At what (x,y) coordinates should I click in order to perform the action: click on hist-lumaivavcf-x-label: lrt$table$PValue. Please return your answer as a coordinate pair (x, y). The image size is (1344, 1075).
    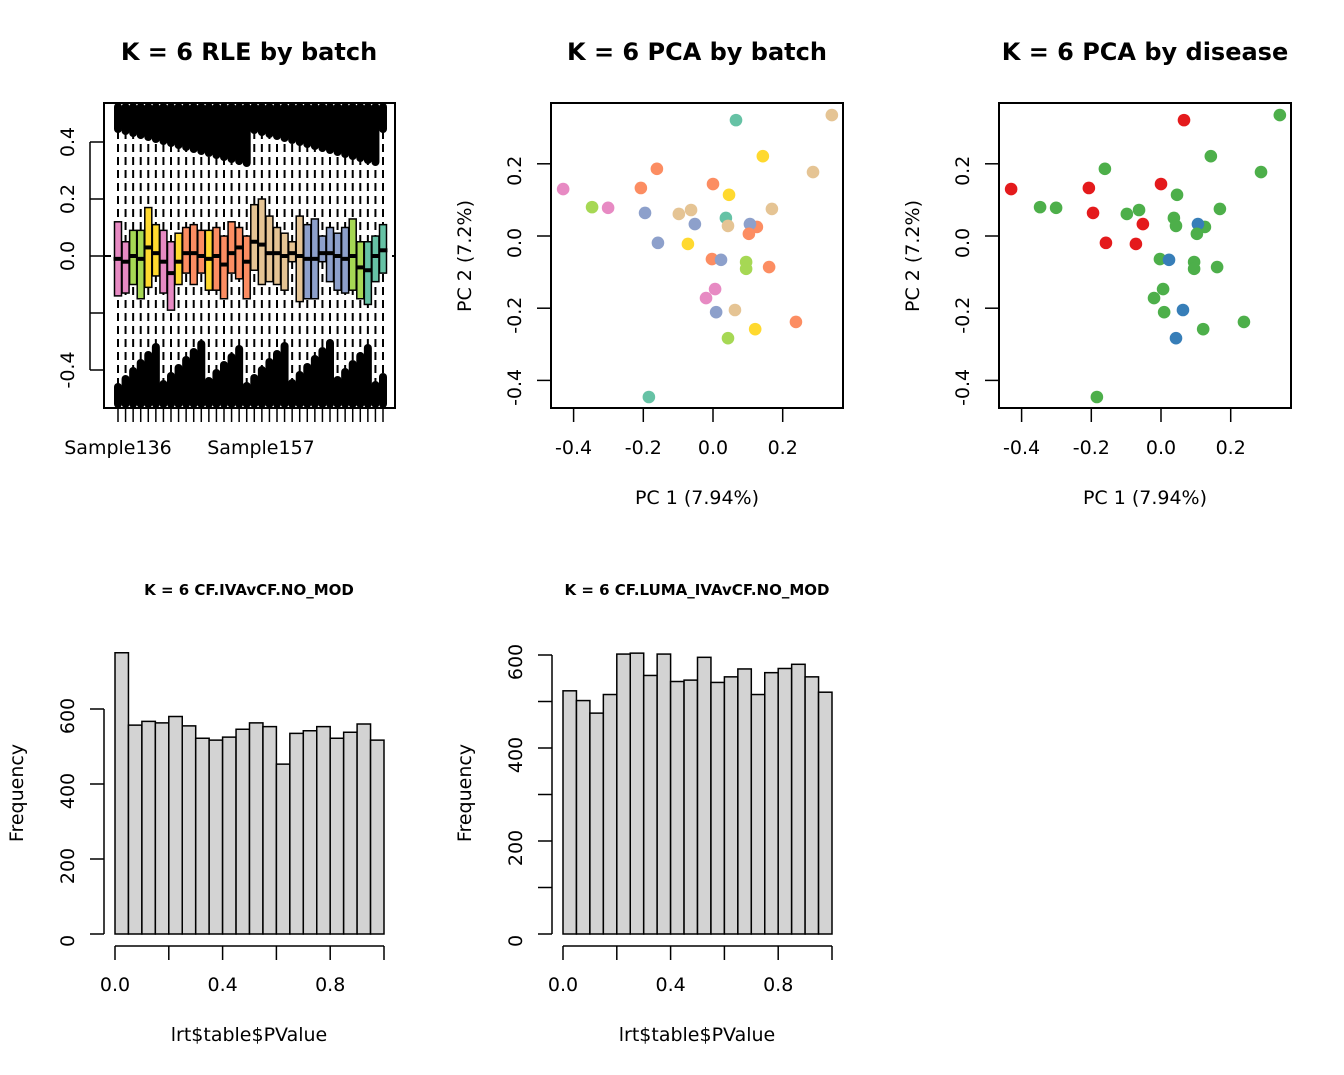
    Looking at the image, I should click on (697, 1035).